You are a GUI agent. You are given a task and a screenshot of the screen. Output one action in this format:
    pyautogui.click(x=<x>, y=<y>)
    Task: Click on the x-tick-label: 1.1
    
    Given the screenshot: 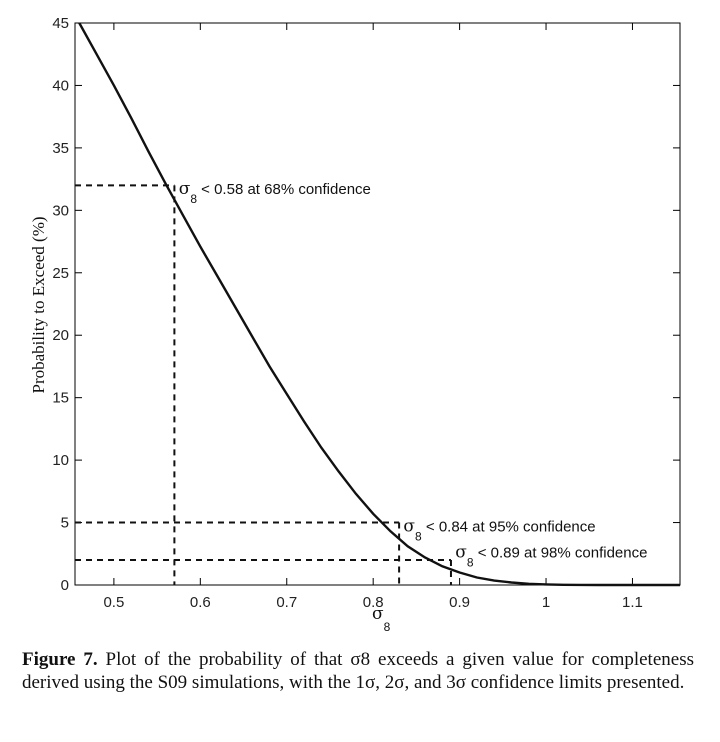 What is the action you would take?
    pyautogui.click(x=632, y=602)
    